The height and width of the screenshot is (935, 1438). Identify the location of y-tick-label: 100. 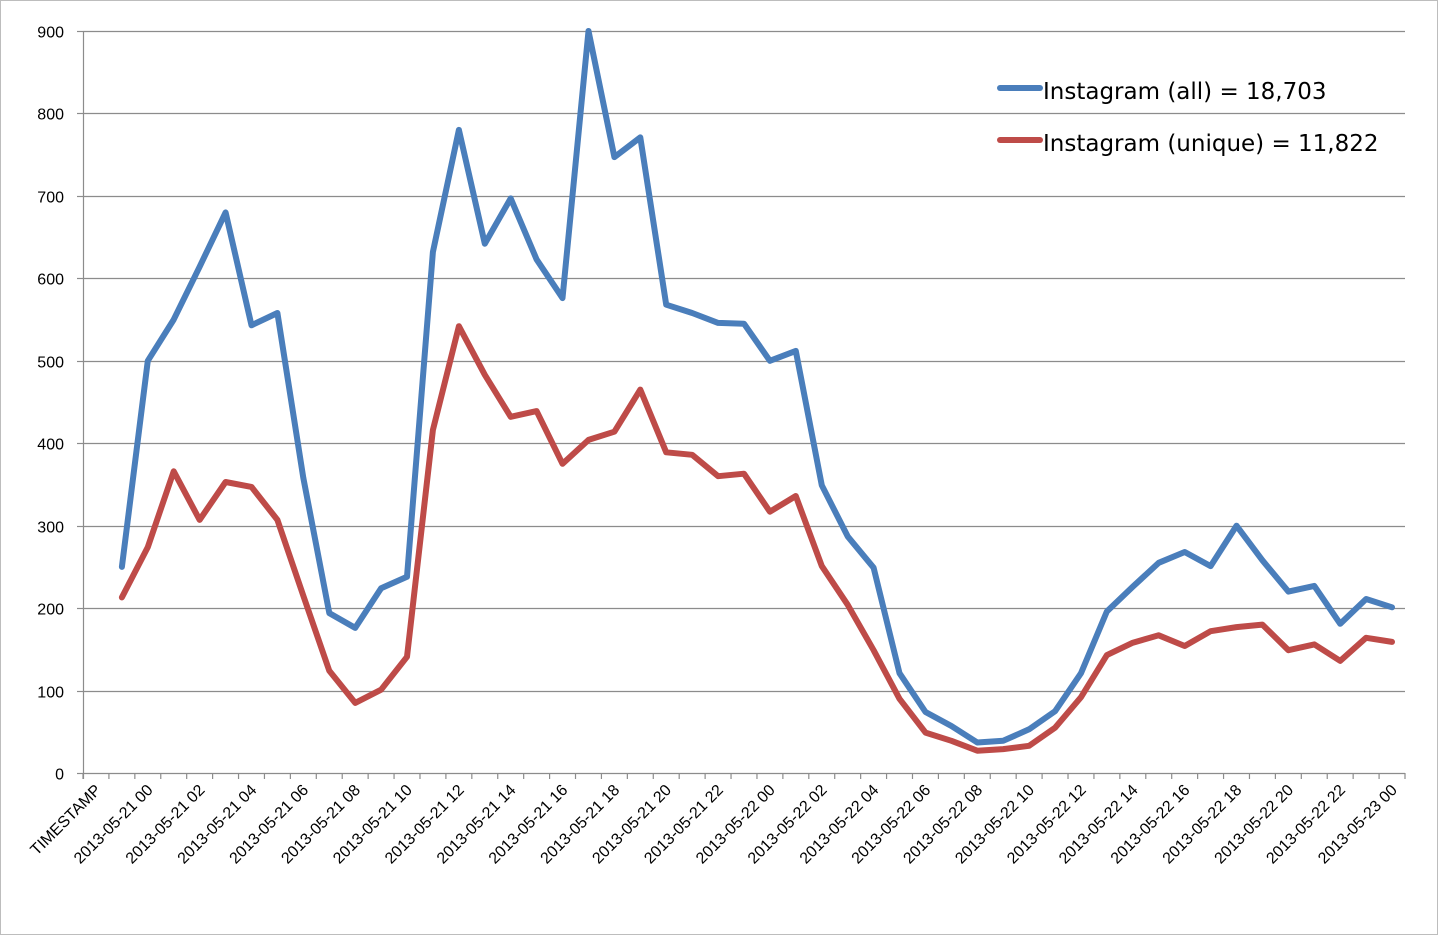
(50, 693).